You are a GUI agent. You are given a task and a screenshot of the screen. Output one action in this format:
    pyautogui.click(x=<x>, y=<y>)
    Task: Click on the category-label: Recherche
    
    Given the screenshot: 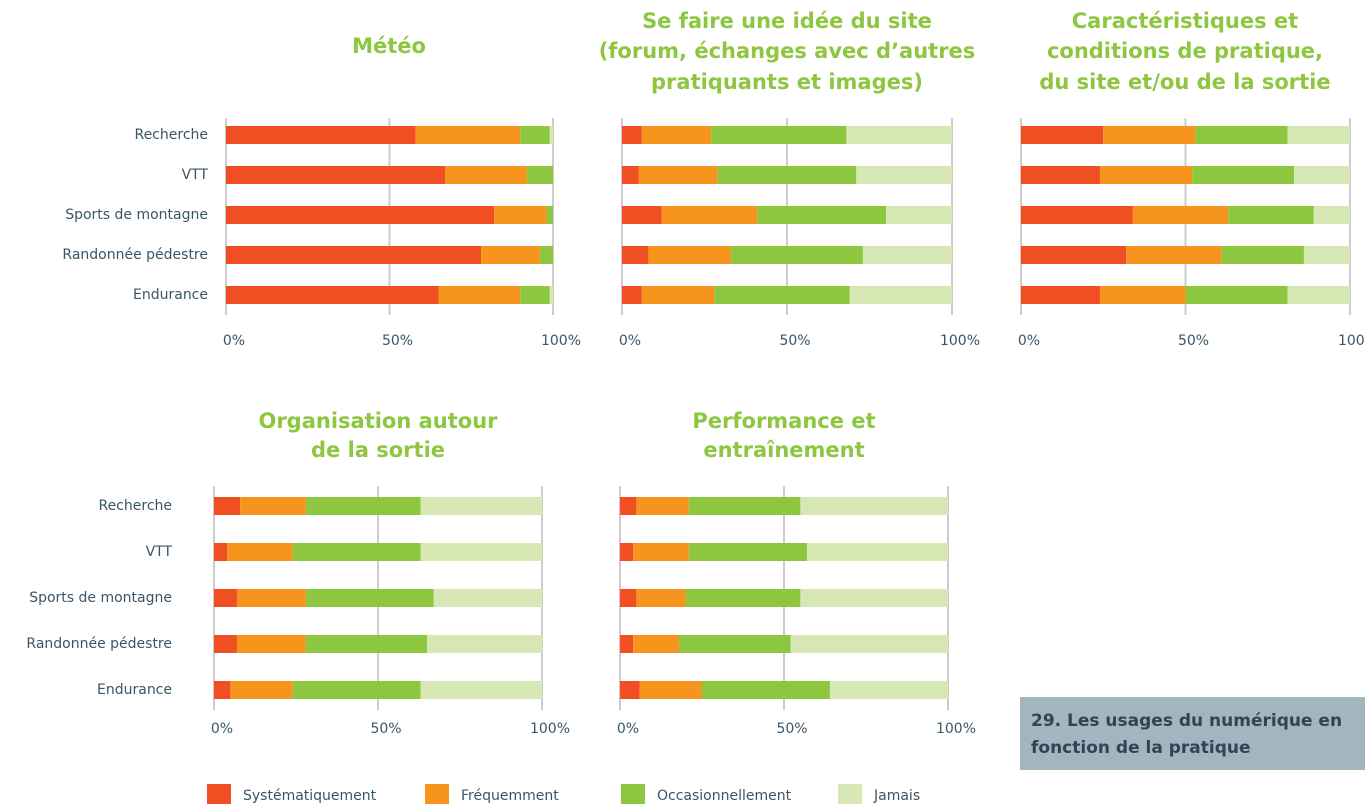 What is the action you would take?
    pyautogui.click(x=171, y=135)
    